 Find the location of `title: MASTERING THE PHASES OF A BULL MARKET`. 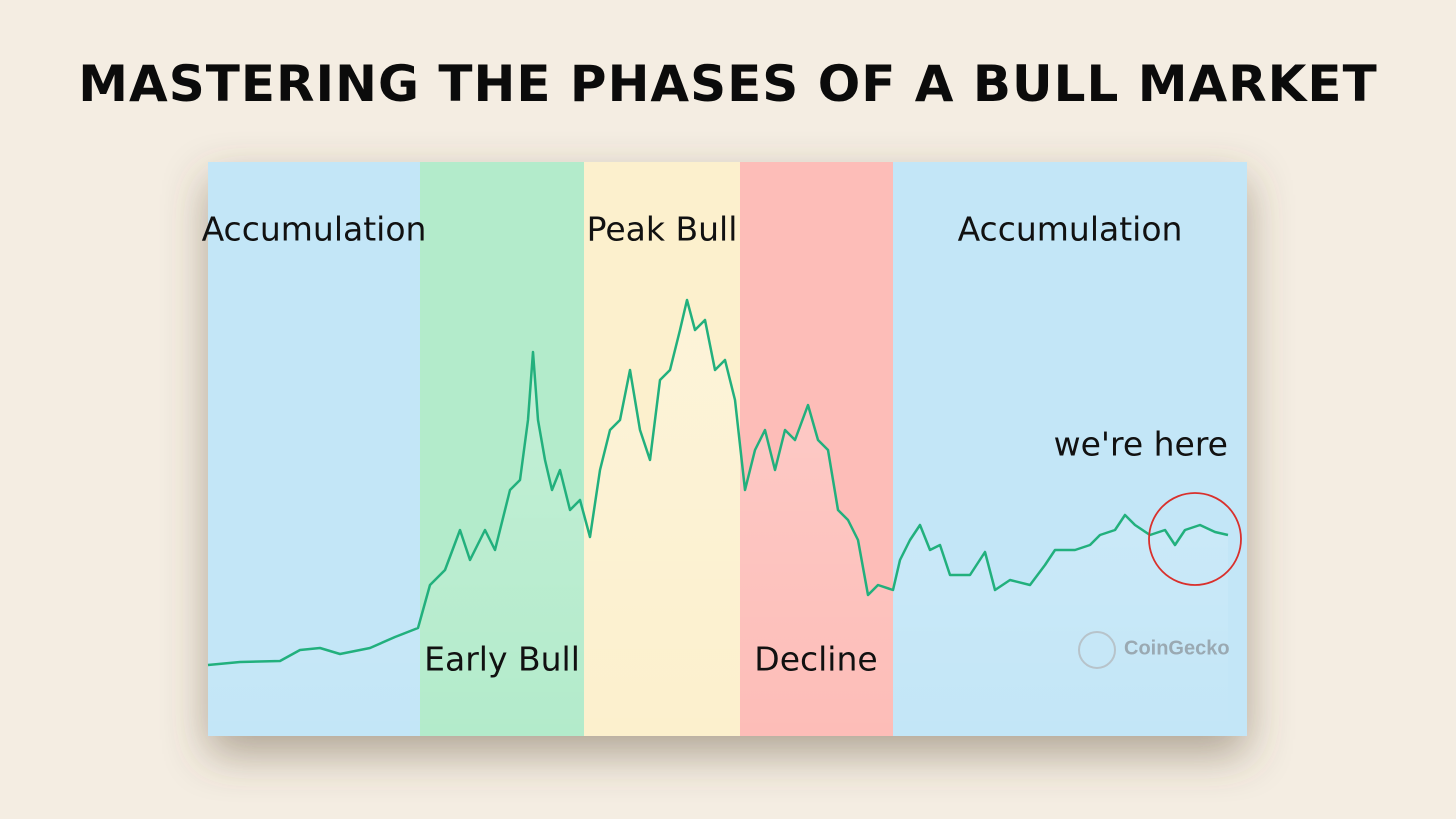

title: MASTERING THE PHASES OF A BULL MARKET is located at coordinates (727, 84).